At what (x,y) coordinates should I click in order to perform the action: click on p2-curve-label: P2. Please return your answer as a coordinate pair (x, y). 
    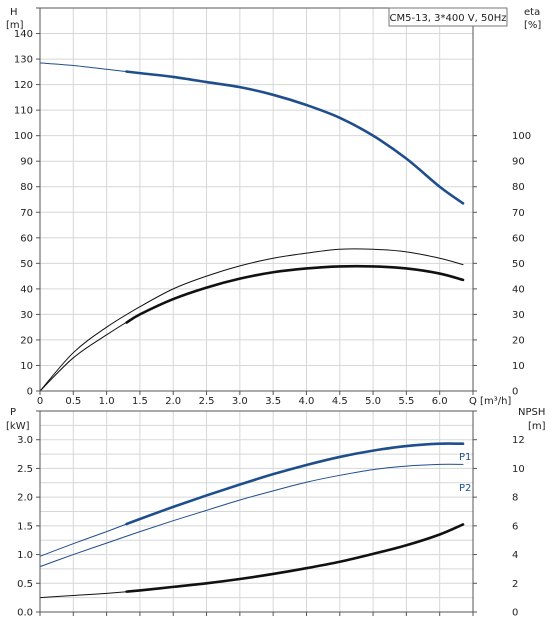
    Looking at the image, I should click on (465, 488).